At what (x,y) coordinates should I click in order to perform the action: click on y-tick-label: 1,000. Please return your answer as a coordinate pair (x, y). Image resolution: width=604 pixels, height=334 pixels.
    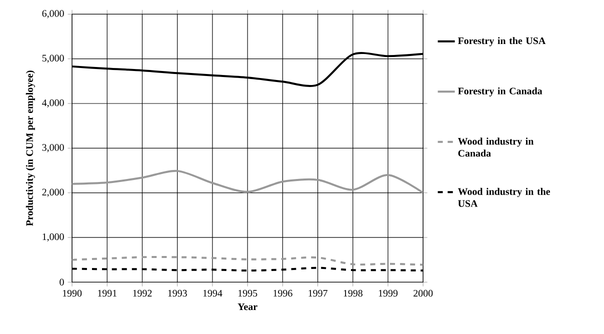
    Looking at the image, I should click on (53, 237).